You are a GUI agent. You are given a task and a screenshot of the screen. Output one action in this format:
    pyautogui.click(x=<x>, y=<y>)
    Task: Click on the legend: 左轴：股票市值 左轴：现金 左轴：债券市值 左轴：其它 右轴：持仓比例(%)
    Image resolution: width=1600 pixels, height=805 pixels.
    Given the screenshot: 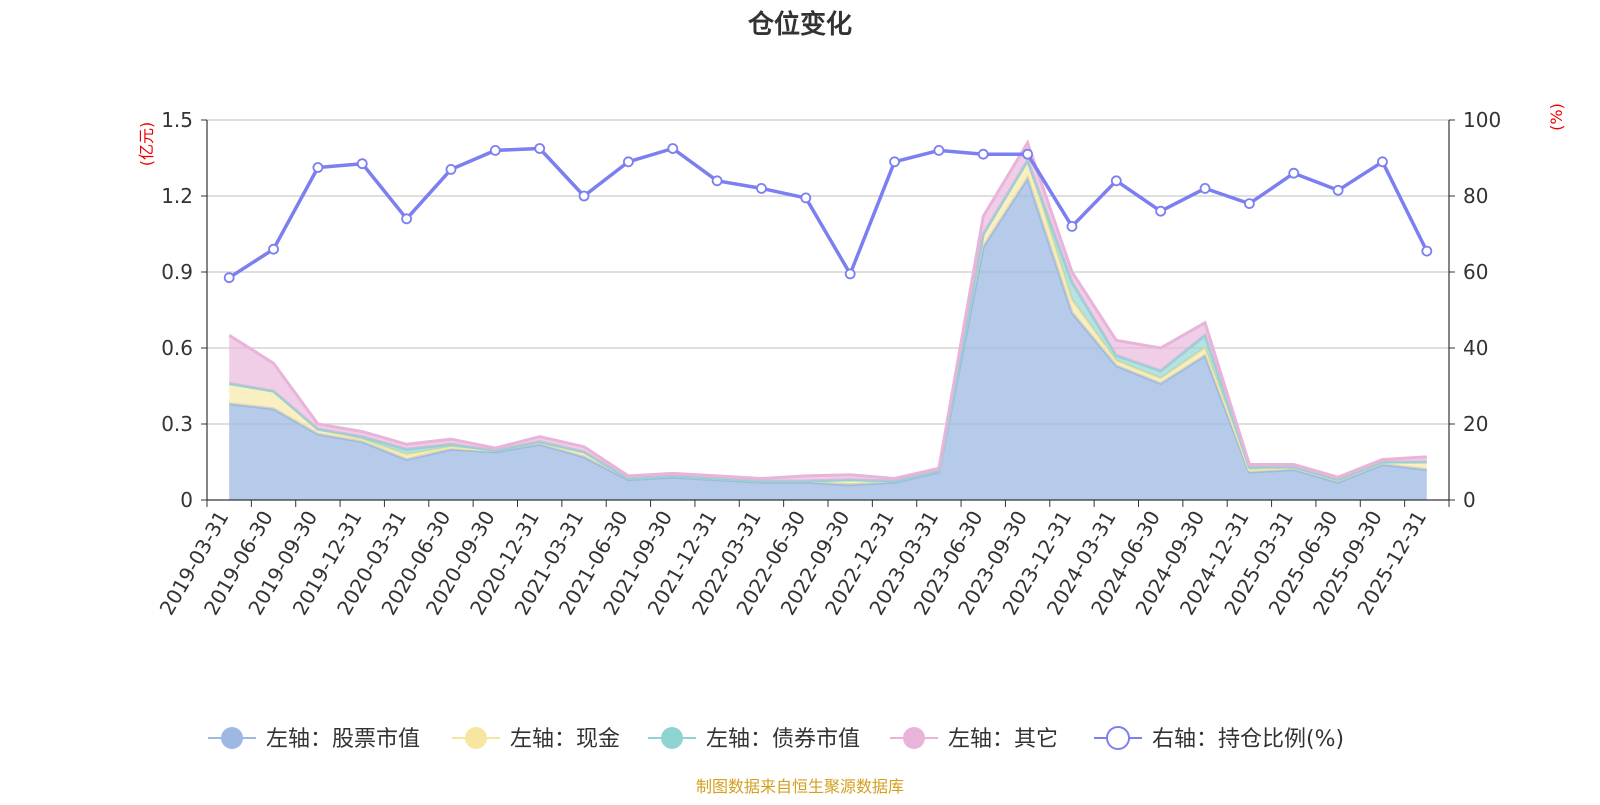 What is the action you would take?
    pyautogui.click(x=776, y=739)
    